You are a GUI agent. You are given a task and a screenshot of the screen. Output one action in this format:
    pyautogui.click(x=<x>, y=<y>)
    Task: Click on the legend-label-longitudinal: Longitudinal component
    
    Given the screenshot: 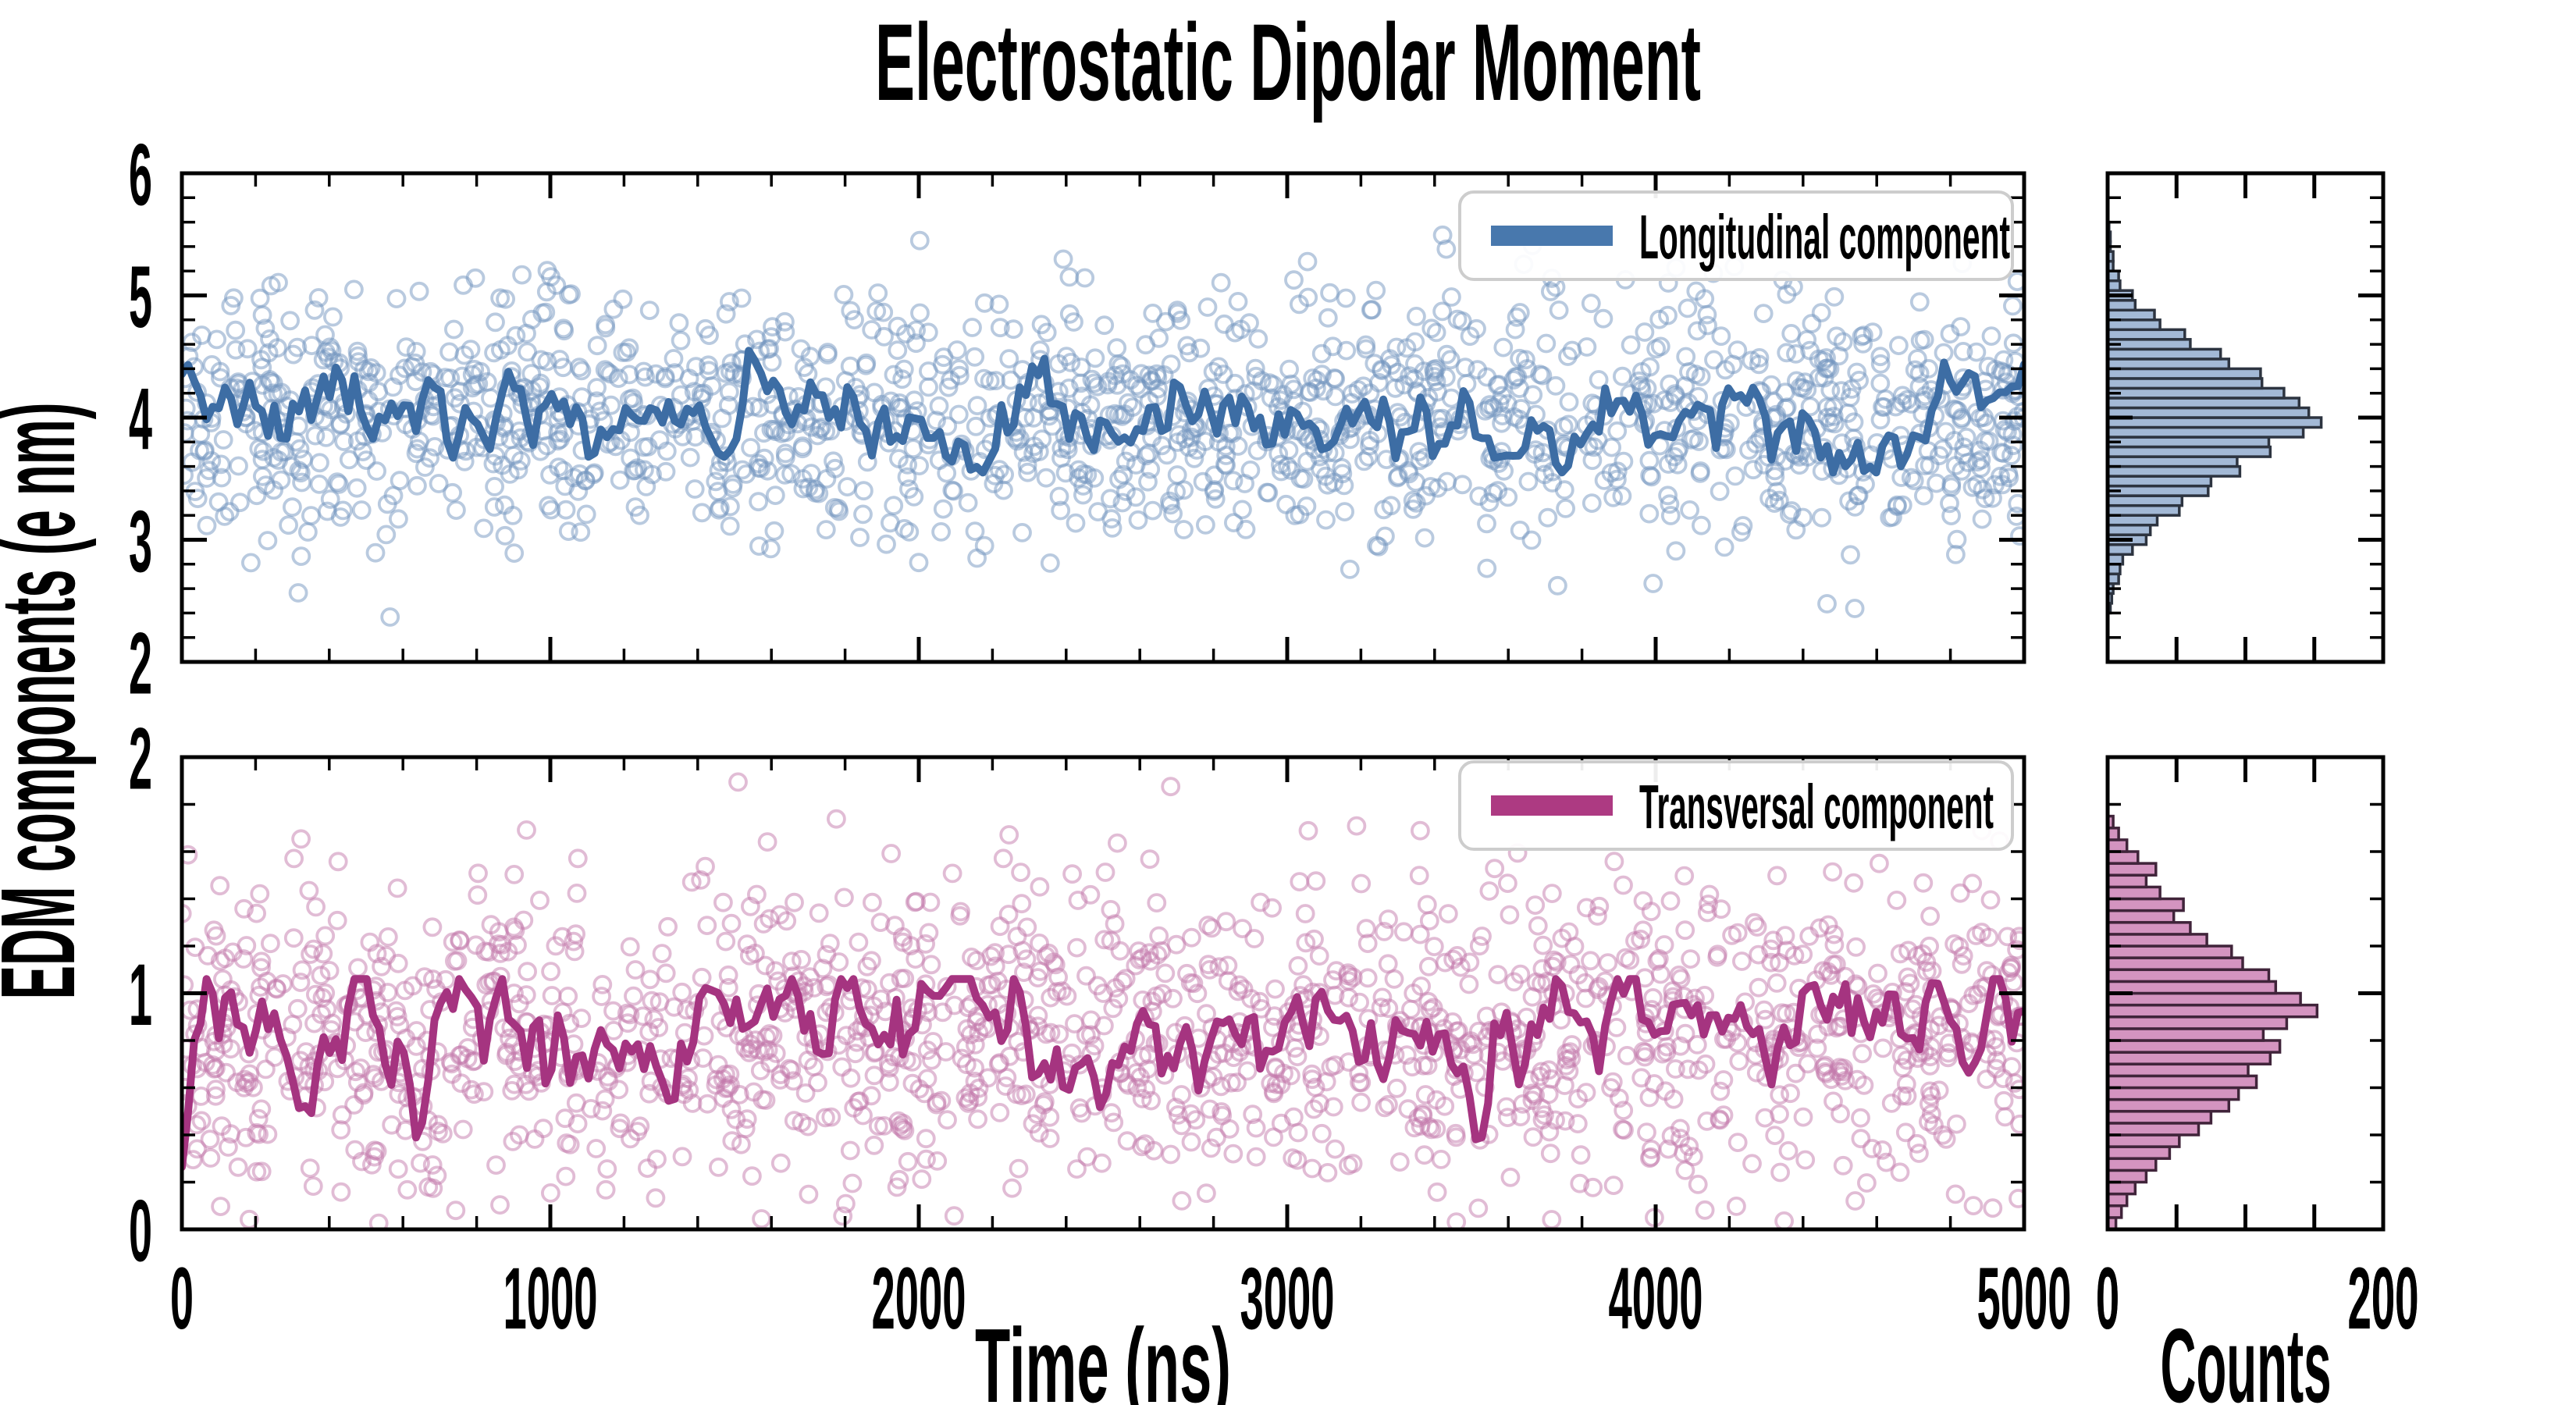 What is the action you would take?
    pyautogui.click(x=1824, y=237)
    